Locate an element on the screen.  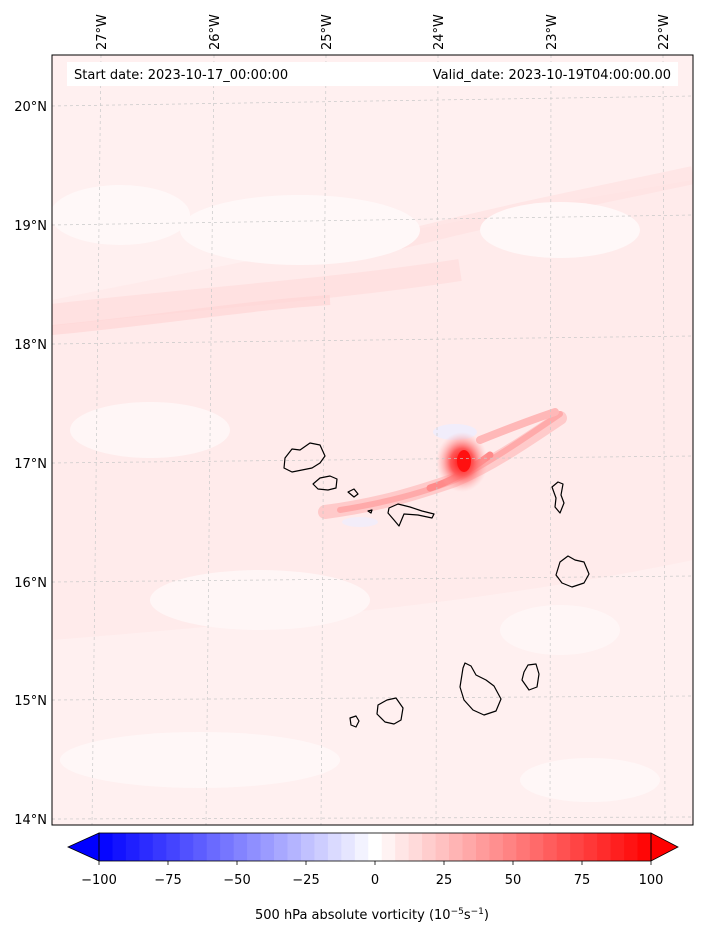
lat-label-20n: 20°N is located at coordinates (30, 107).